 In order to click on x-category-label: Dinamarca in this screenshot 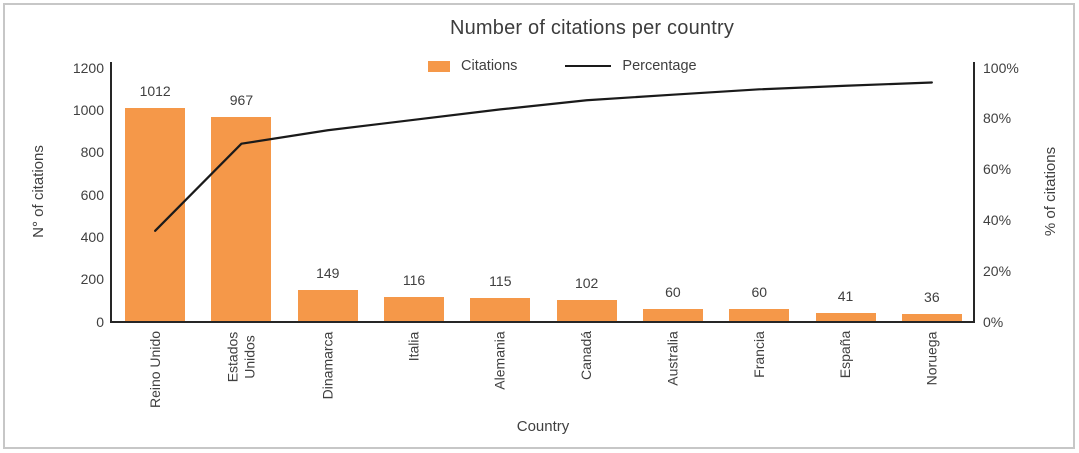, I will do `click(327, 365)`.